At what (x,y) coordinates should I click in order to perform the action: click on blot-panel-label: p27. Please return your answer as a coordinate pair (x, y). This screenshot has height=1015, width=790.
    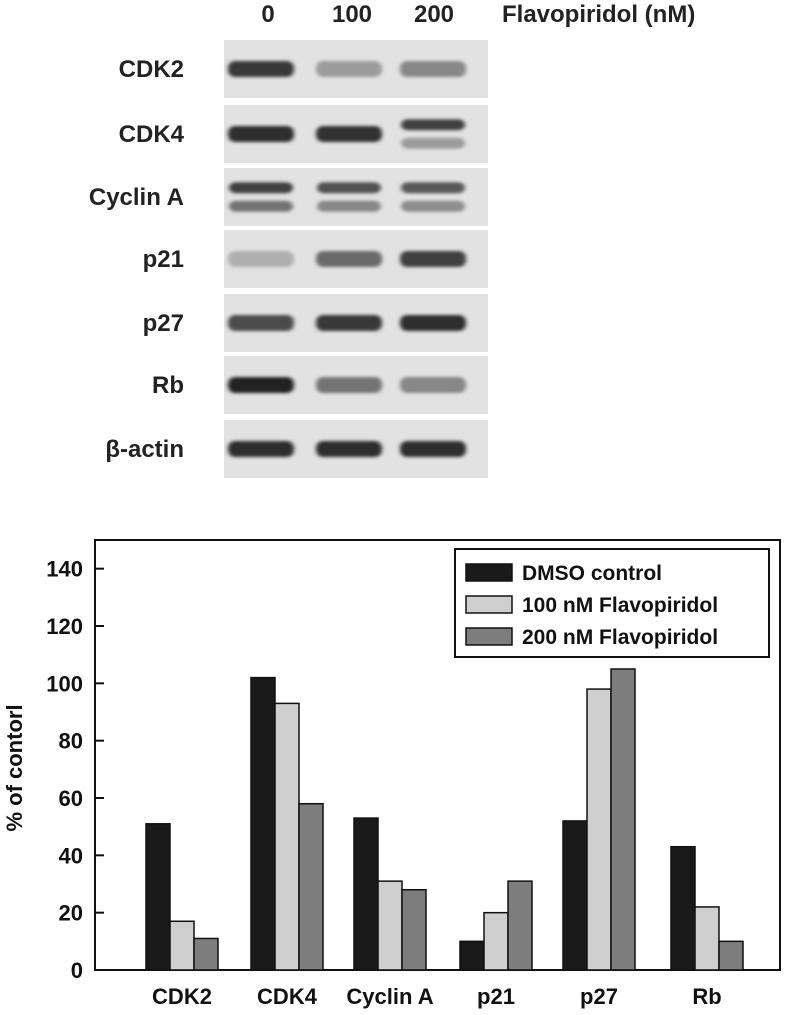
    Looking at the image, I should click on (163, 323).